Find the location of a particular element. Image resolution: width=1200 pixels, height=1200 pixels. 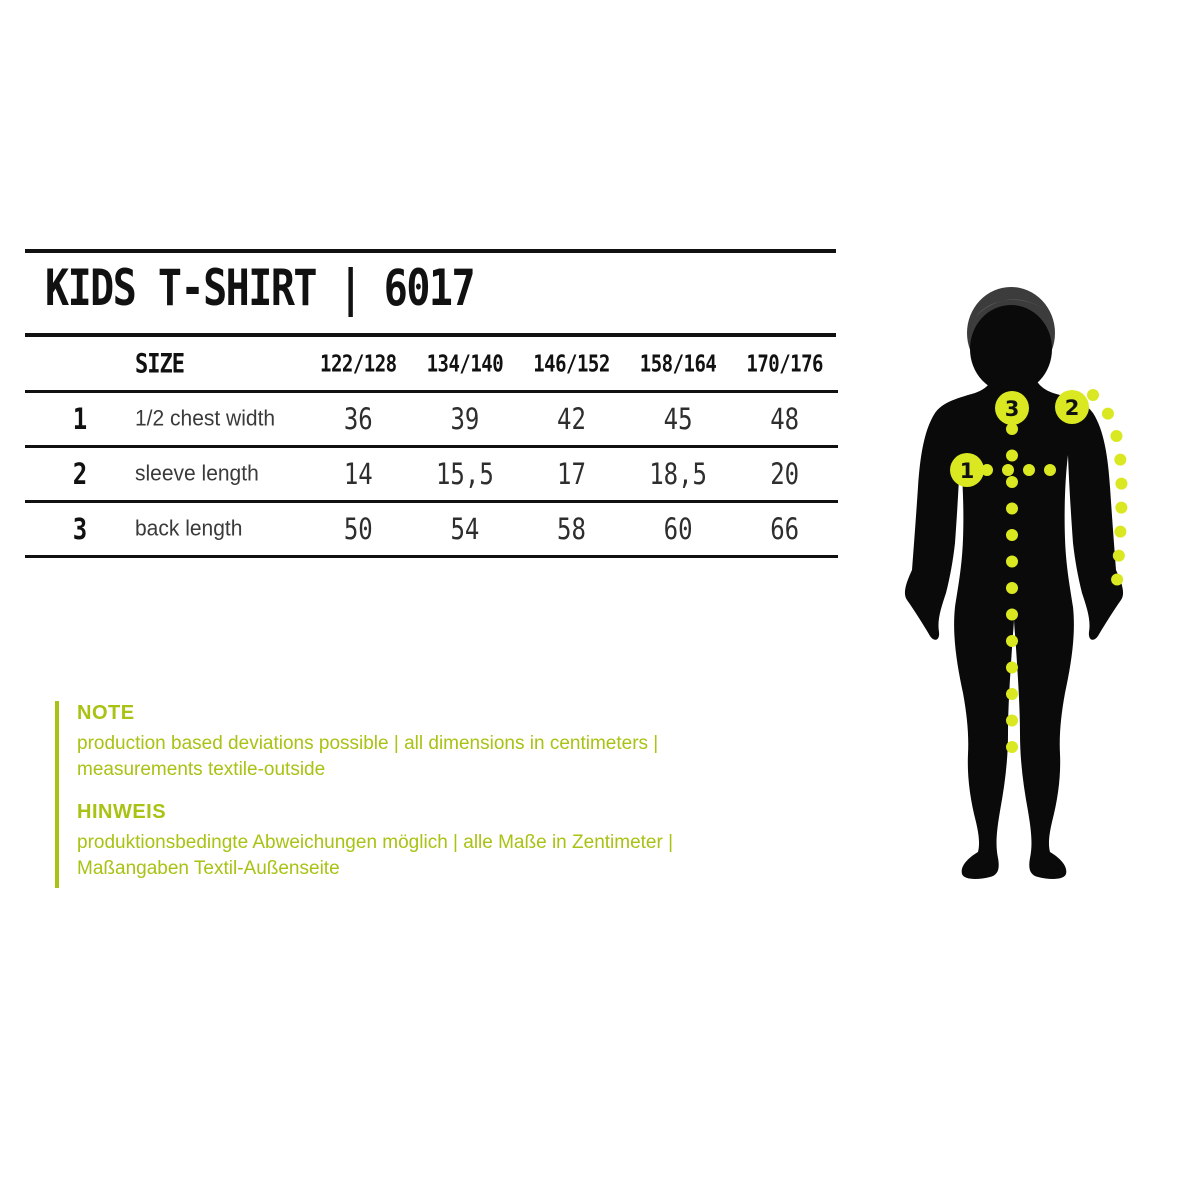

column-header: 134/140 is located at coordinates (465, 364).